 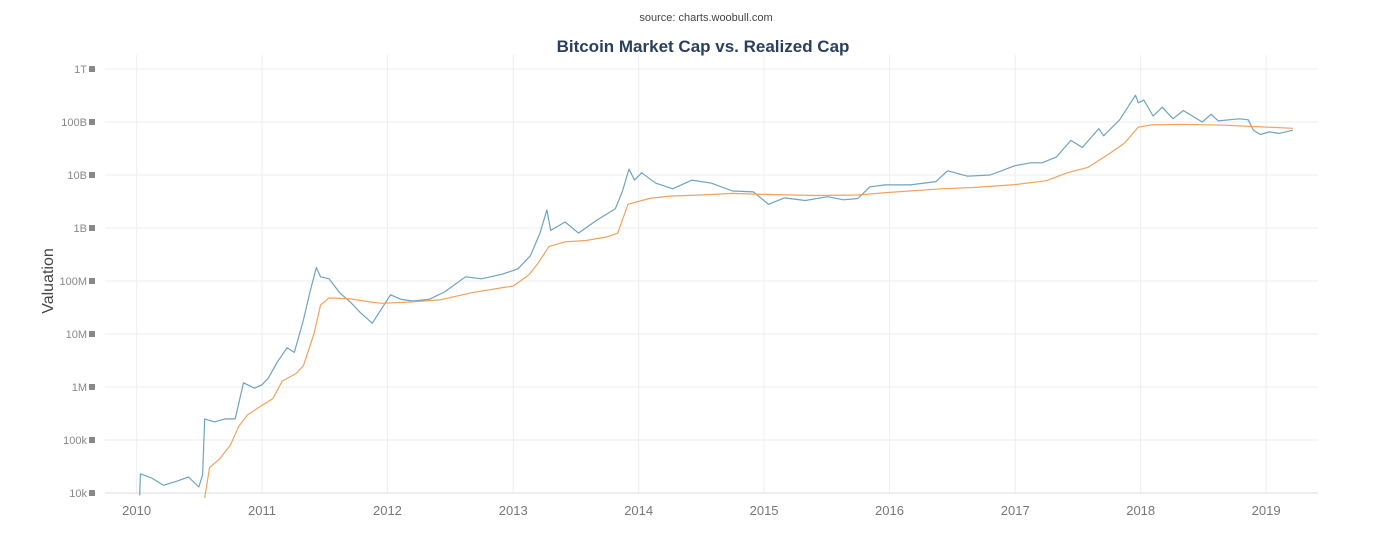 I want to click on source-note: source: charts.woobull.com, so click(x=705, y=18).